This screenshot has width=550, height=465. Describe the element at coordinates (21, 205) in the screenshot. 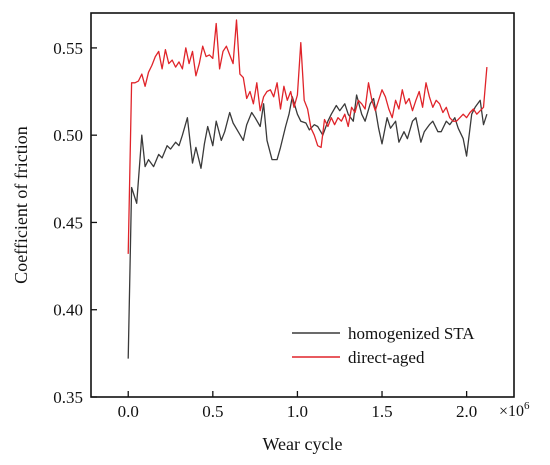

I see `y-axis-label: Coefficient of friction` at that location.